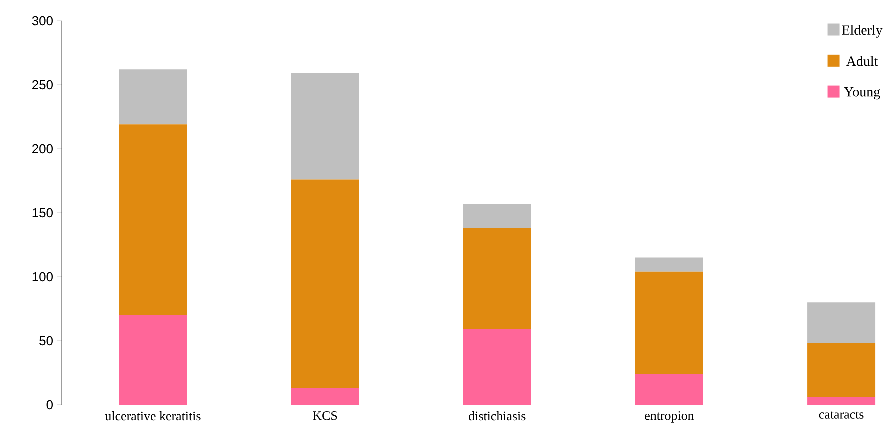  Describe the element at coordinates (325, 416) in the screenshot. I see `x-tick-label: KCS` at that location.